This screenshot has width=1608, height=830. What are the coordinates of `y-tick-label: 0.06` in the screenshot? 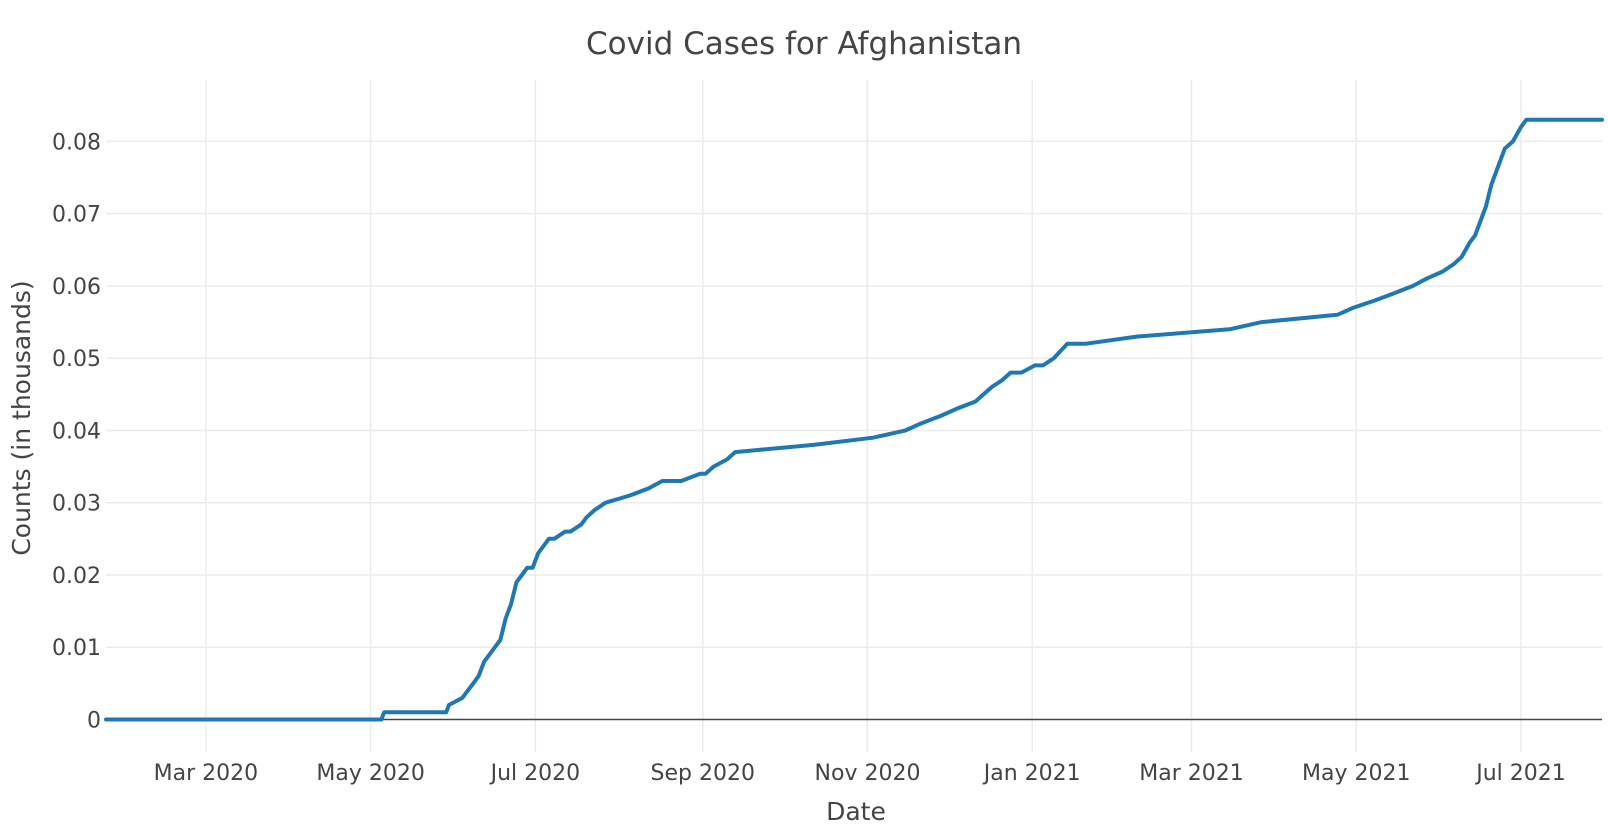 It's located at (76, 287).